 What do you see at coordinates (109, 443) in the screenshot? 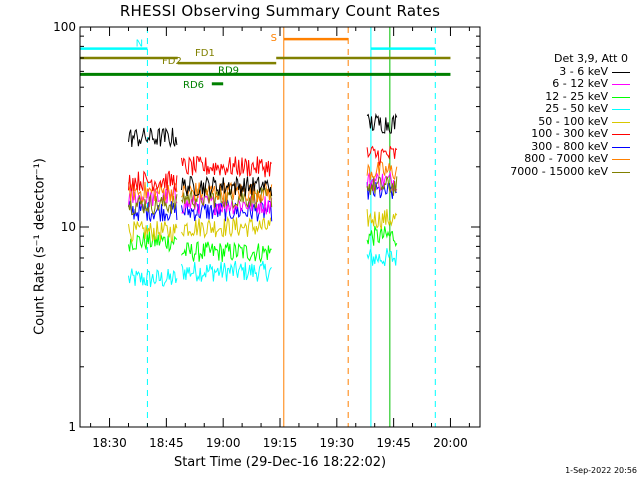
I see `x-tick-label: 18:30` at bounding box center [109, 443].